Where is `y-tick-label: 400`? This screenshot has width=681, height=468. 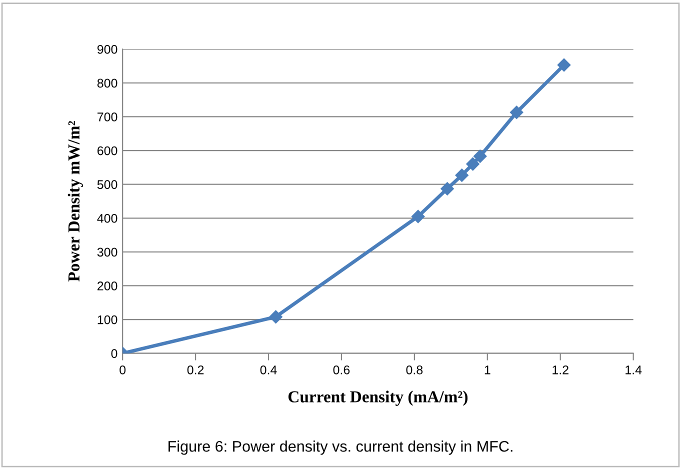
y-tick-label: 400 is located at coordinates (107, 218).